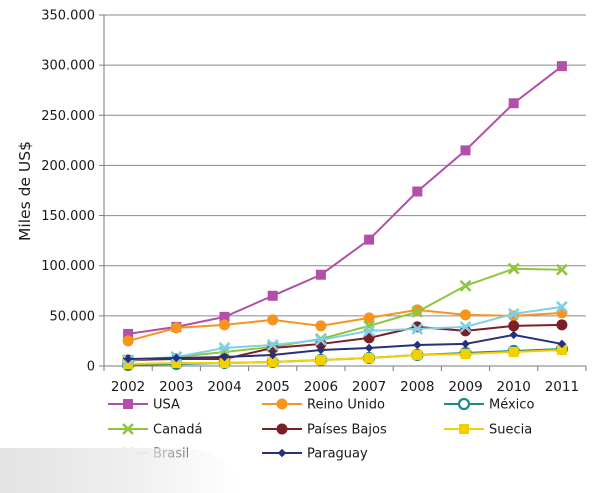 The height and width of the screenshot is (493, 598). What do you see at coordinates (273, 387) in the screenshot?
I see `x-tick-label: 2005` at bounding box center [273, 387].